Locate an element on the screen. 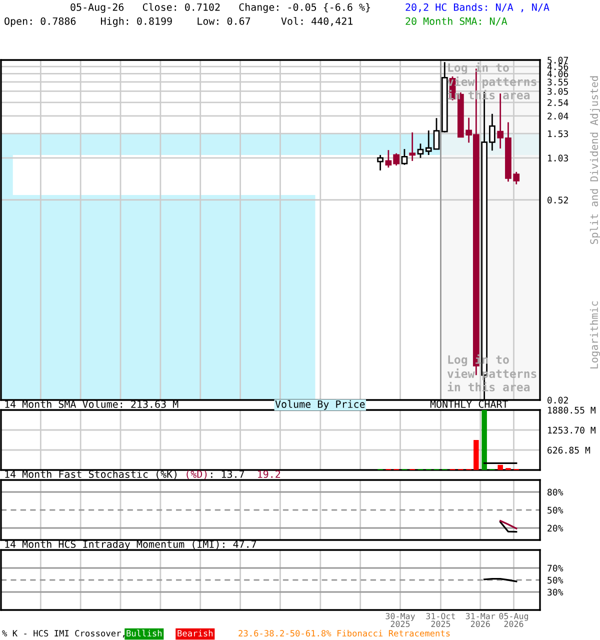 This screenshot has width=600, height=640. text: (%D) is located at coordinates (196, 475).